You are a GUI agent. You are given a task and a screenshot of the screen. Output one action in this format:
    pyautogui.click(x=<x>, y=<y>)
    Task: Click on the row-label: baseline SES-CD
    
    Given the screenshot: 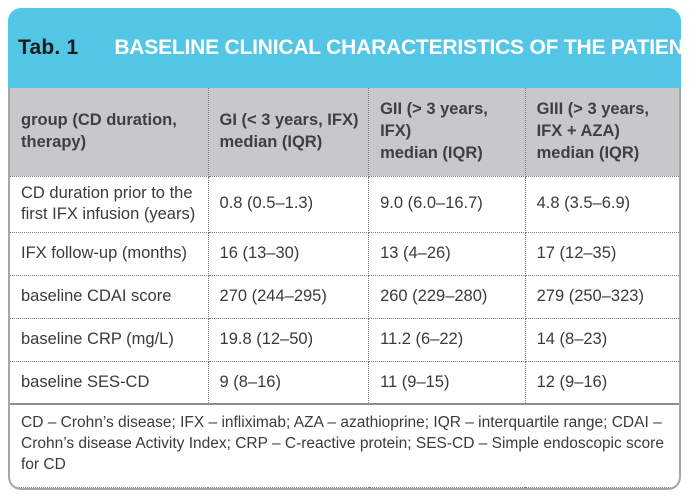 What is the action you would take?
    pyautogui.click(x=109, y=382)
    